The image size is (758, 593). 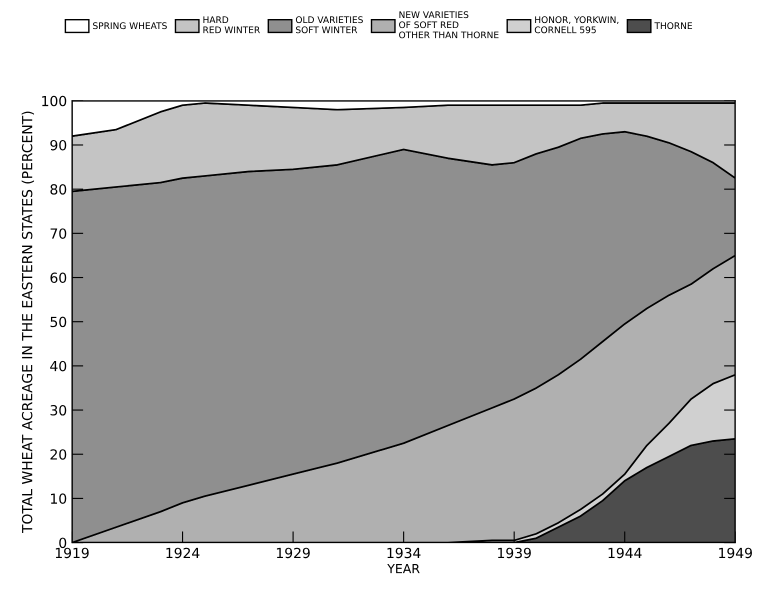 I want to click on legend-label: OLD VARIETIES SOFT WINTER, so click(x=329, y=25).